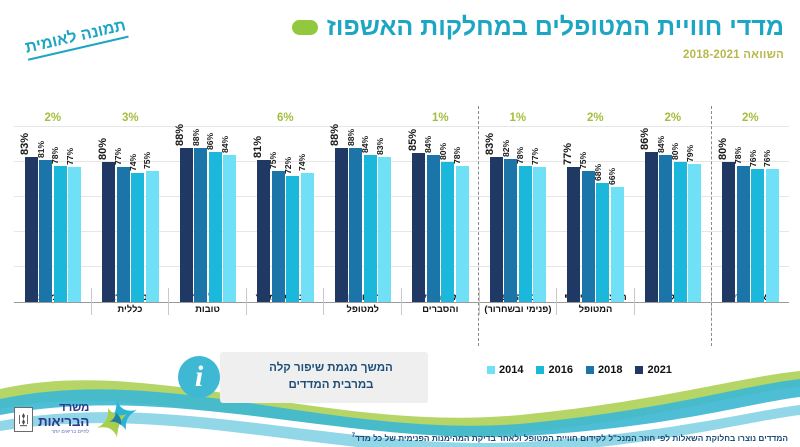 The width and height of the screenshot is (800, 447). I want to click on bar-2018: 75%, so click(586, 215).